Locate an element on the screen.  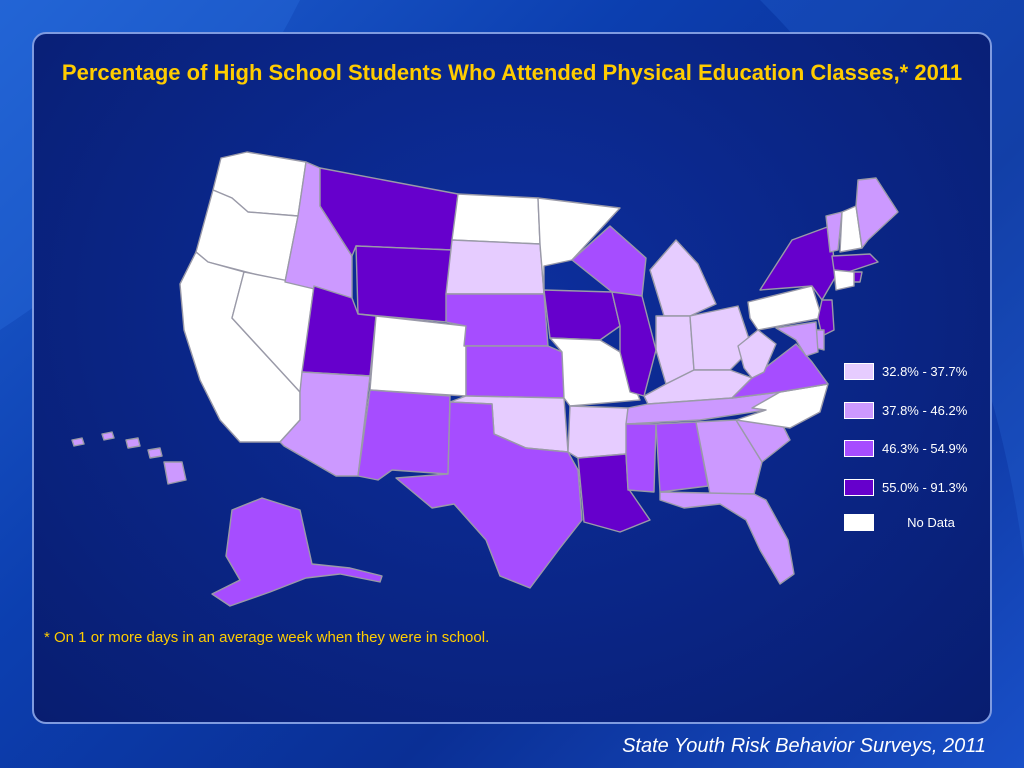
legend-item-bin4: 55.0% - 91.3% is located at coordinates (919, 488).